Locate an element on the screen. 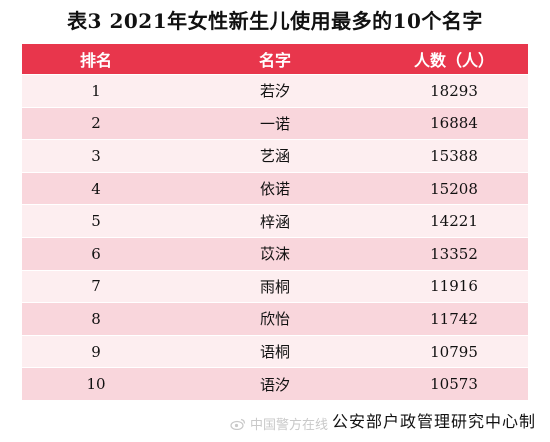  name-cell: 雨桐 is located at coordinates (274, 286).